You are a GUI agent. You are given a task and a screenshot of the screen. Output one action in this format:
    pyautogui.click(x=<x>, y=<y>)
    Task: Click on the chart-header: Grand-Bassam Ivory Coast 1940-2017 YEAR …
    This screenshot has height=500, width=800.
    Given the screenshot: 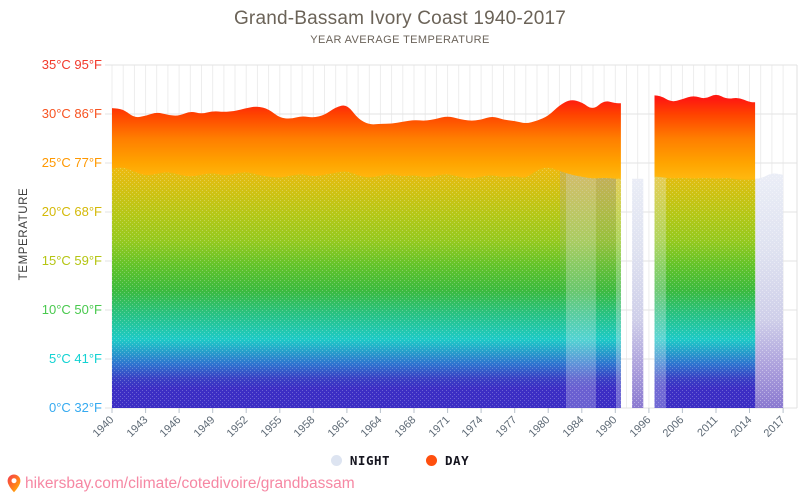 What is the action you would take?
    pyautogui.click(x=400, y=23)
    